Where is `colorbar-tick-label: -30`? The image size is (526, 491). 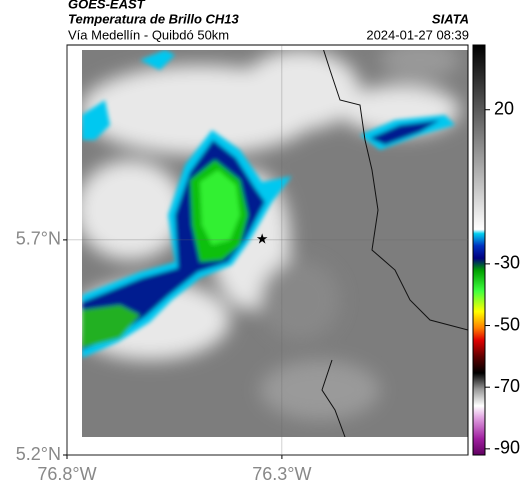
colorbar-tick-label: -30 is located at coordinates (507, 263).